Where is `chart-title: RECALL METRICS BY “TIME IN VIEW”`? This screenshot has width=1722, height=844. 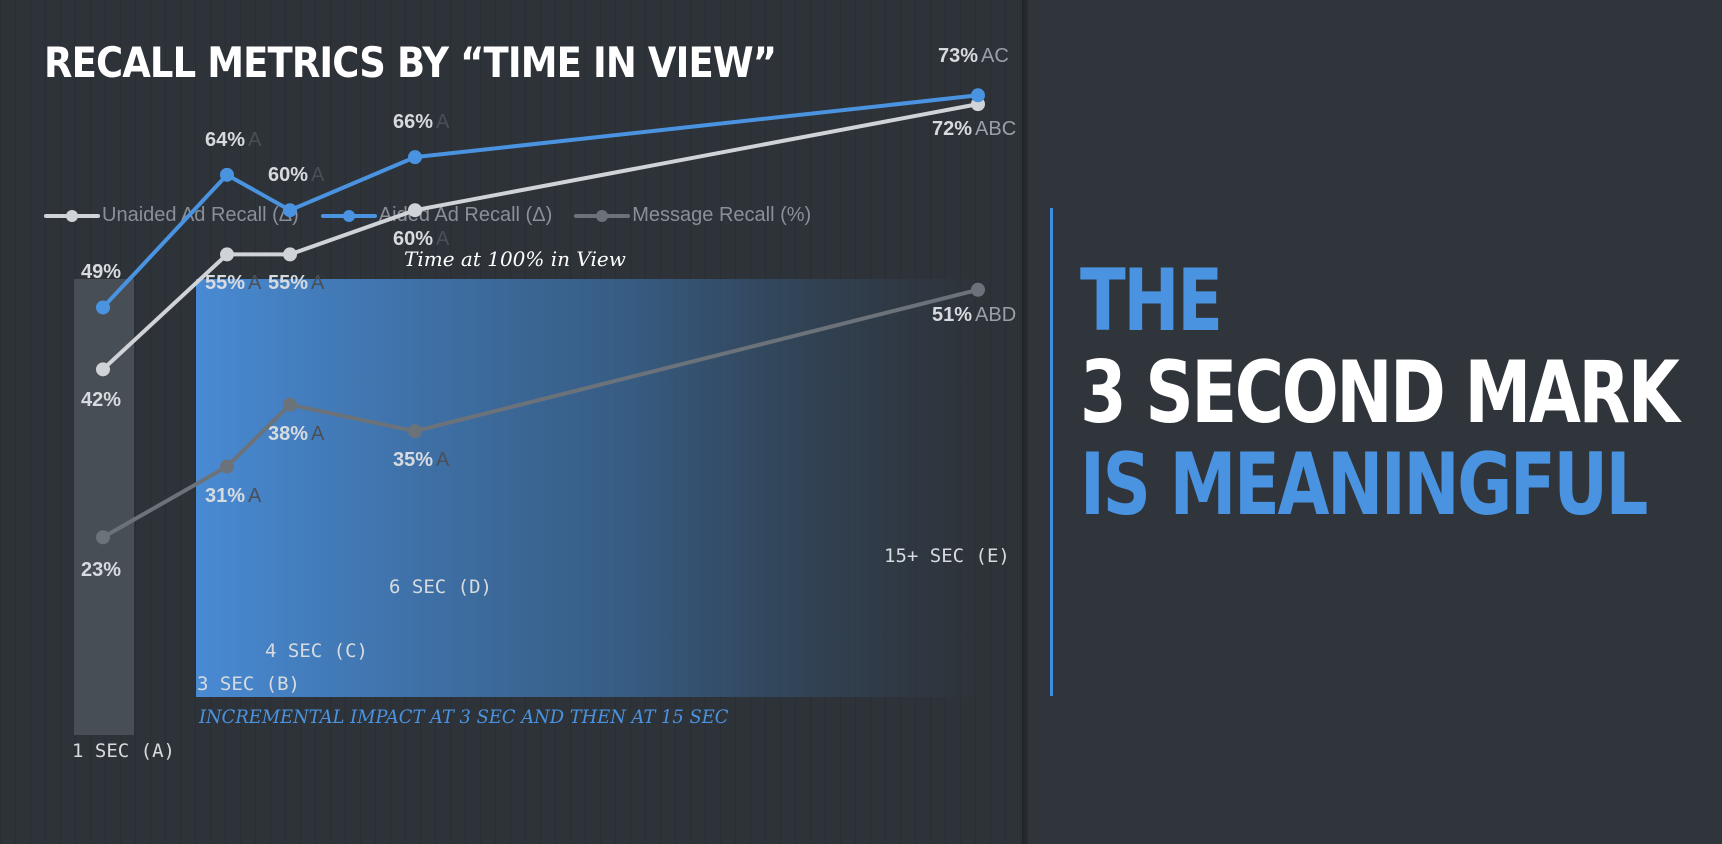
chart-title: RECALL METRICS BY “TIME IN VIEW” is located at coordinates (410, 62).